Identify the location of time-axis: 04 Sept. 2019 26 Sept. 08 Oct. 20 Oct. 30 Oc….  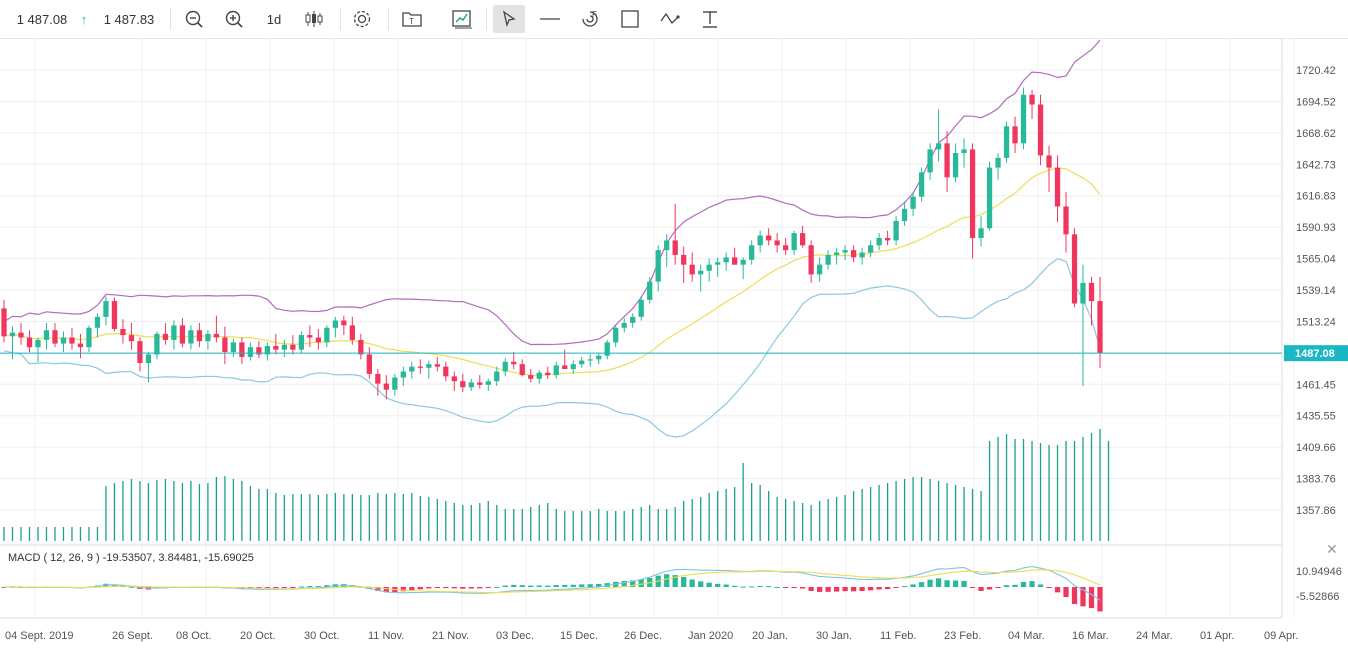
(651, 636).